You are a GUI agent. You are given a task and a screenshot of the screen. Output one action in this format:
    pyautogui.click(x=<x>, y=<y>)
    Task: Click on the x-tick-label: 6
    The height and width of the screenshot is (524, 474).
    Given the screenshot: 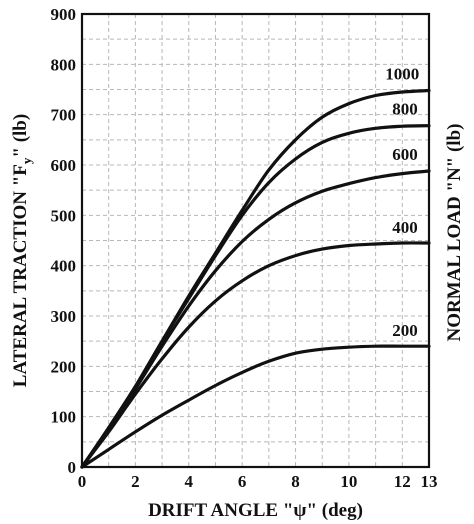 What is the action you would take?
    pyautogui.click(x=242, y=481)
    